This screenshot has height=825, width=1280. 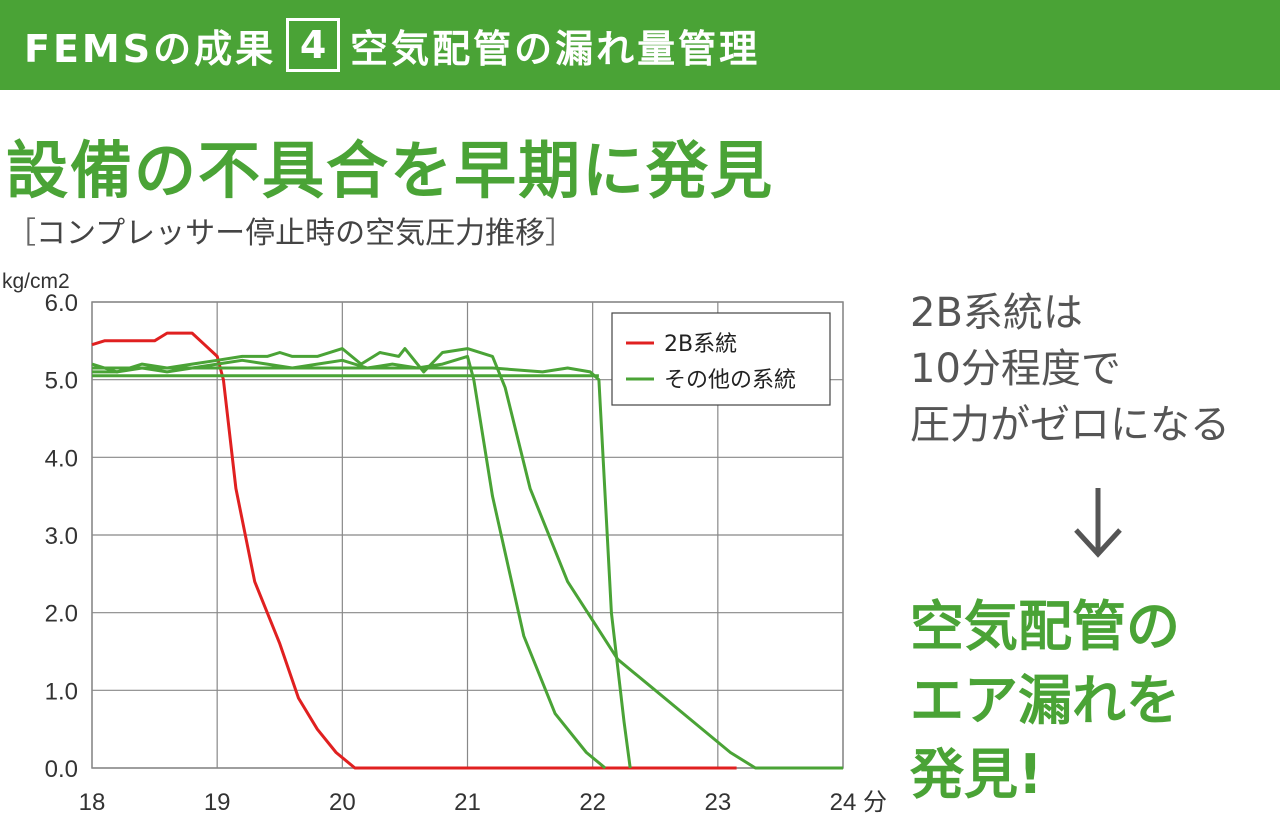 What do you see at coordinates (730, 380) in the screenshot?
I see `legend-entry-label: その他の系統` at bounding box center [730, 380].